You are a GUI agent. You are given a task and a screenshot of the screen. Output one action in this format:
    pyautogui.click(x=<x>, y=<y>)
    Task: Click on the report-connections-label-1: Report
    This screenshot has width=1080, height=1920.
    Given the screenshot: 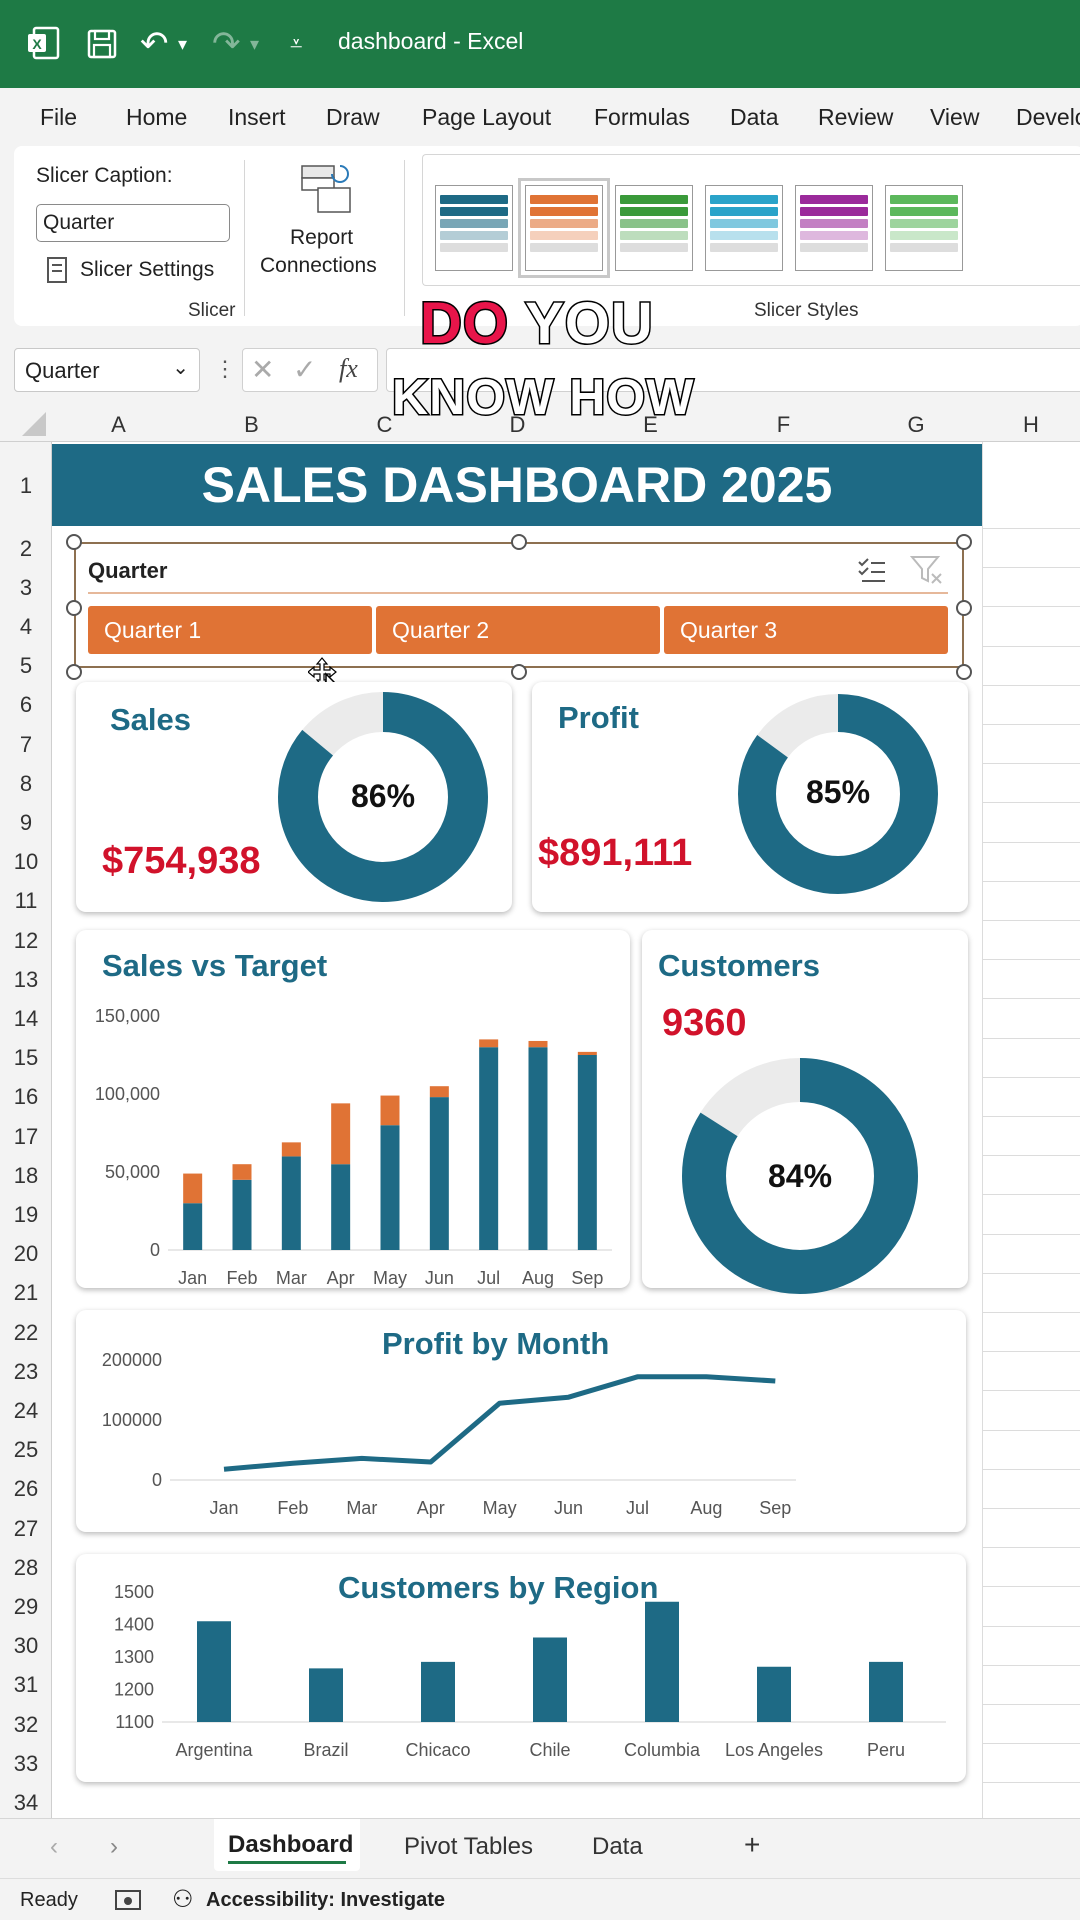 What is the action you would take?
    pyautogui.click(x=322, y=237)
    